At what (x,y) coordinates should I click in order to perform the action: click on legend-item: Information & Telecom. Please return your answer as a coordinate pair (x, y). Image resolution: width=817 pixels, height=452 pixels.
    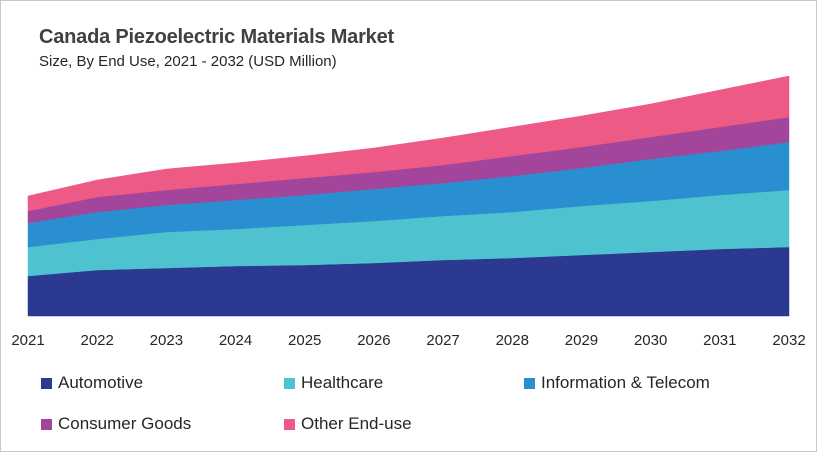
    Looking at the image, I should click on (617, 383).